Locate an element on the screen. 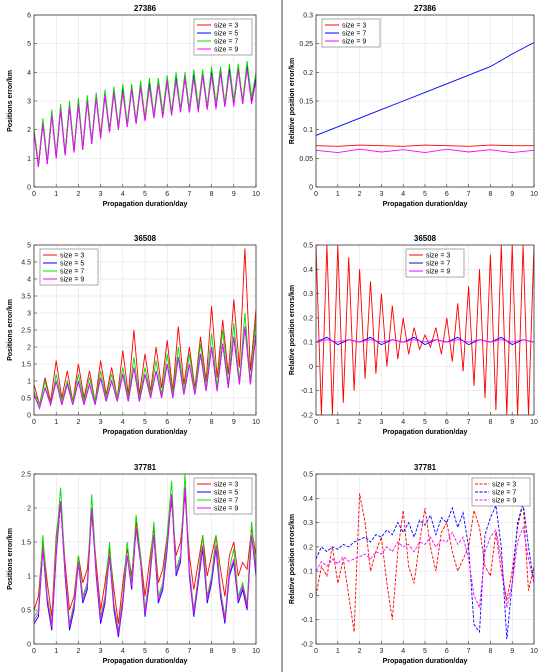 The height and width of the screenshot is (672, 550). chart-title: 27386 is located at coordinates (425, 8).